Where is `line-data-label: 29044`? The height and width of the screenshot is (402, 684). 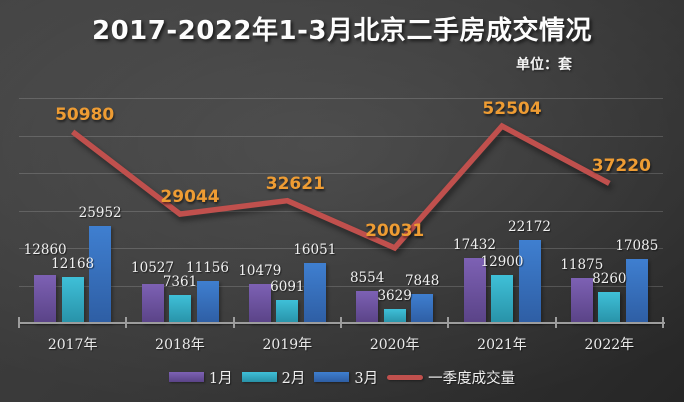 line-data-label: 29044 is located at coordinates (190, 197).